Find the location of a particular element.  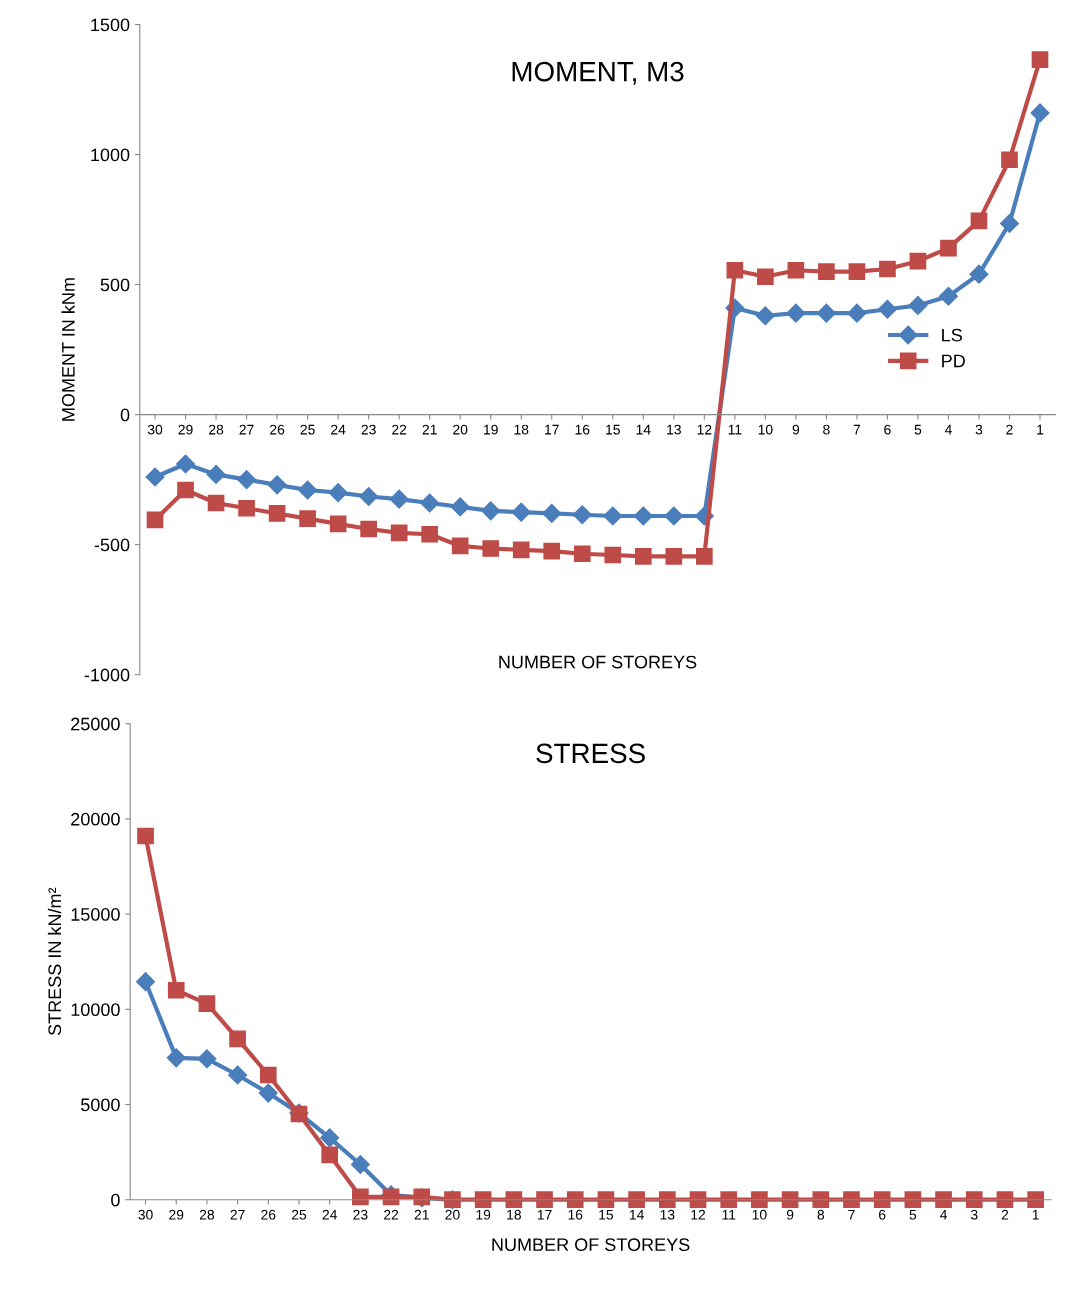

x-tick-label: 2 is located at coordinates (1005, 1214).